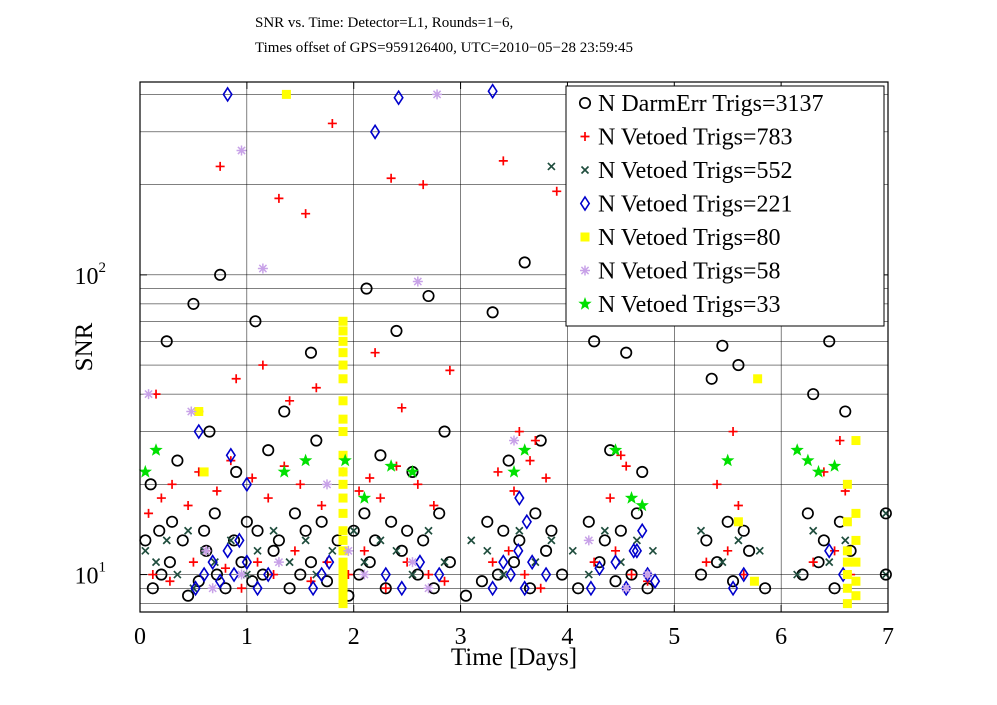  Describe the element at coordinates (711, 104) in the screenshot. I see `legend-label: N DarmErr Trigs=3137` at that location.